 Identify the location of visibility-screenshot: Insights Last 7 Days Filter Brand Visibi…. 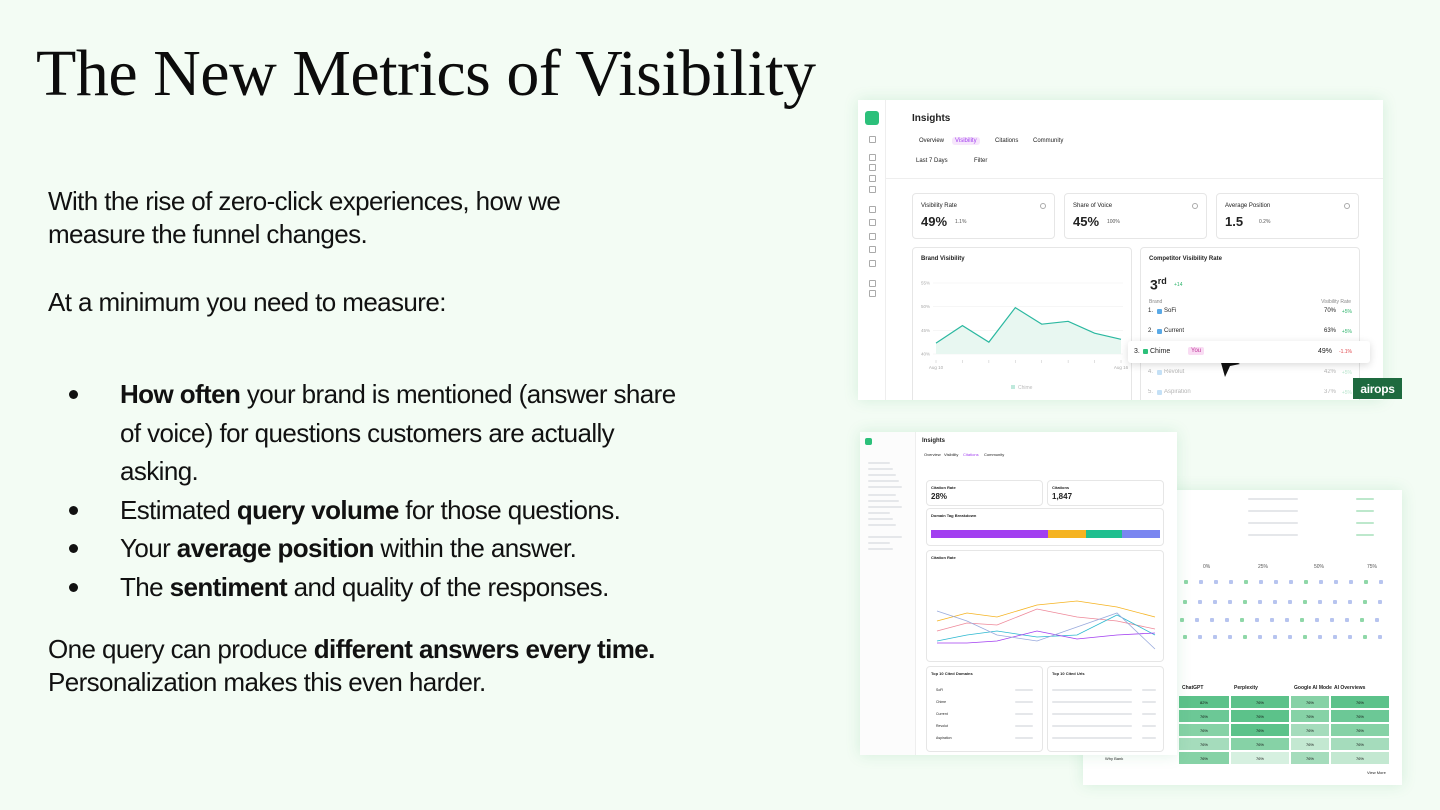
(1120, 250).